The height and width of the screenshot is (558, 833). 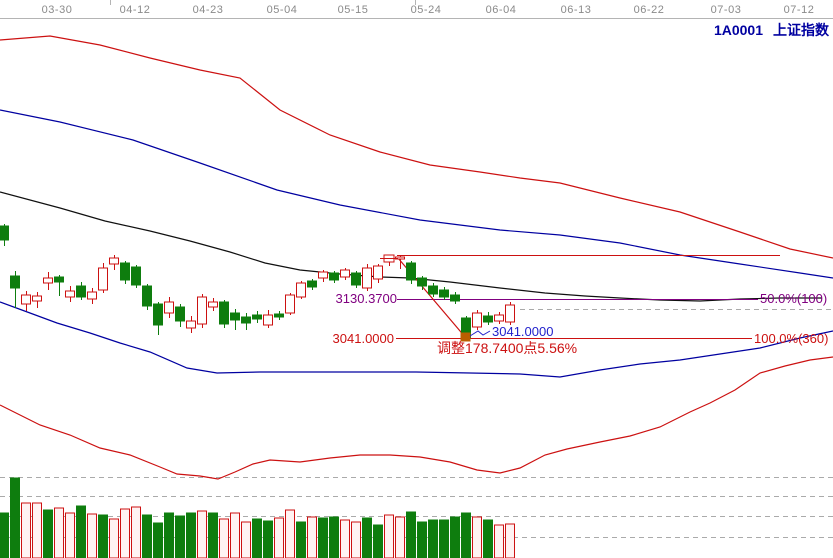 I want to click on date-label: 06-13, so click(x=576, y=10).